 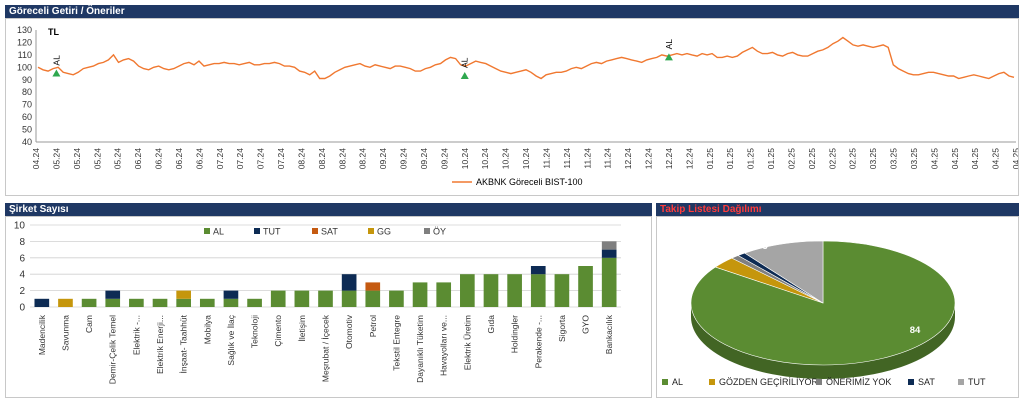 I want to click on category-label: Çimento, so click(x=278, y=331).